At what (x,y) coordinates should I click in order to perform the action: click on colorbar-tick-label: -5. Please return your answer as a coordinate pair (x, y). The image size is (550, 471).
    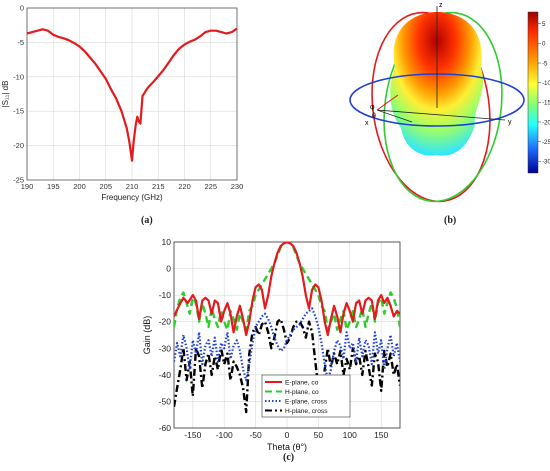
    Looking at the image, I should click on (545, 63).